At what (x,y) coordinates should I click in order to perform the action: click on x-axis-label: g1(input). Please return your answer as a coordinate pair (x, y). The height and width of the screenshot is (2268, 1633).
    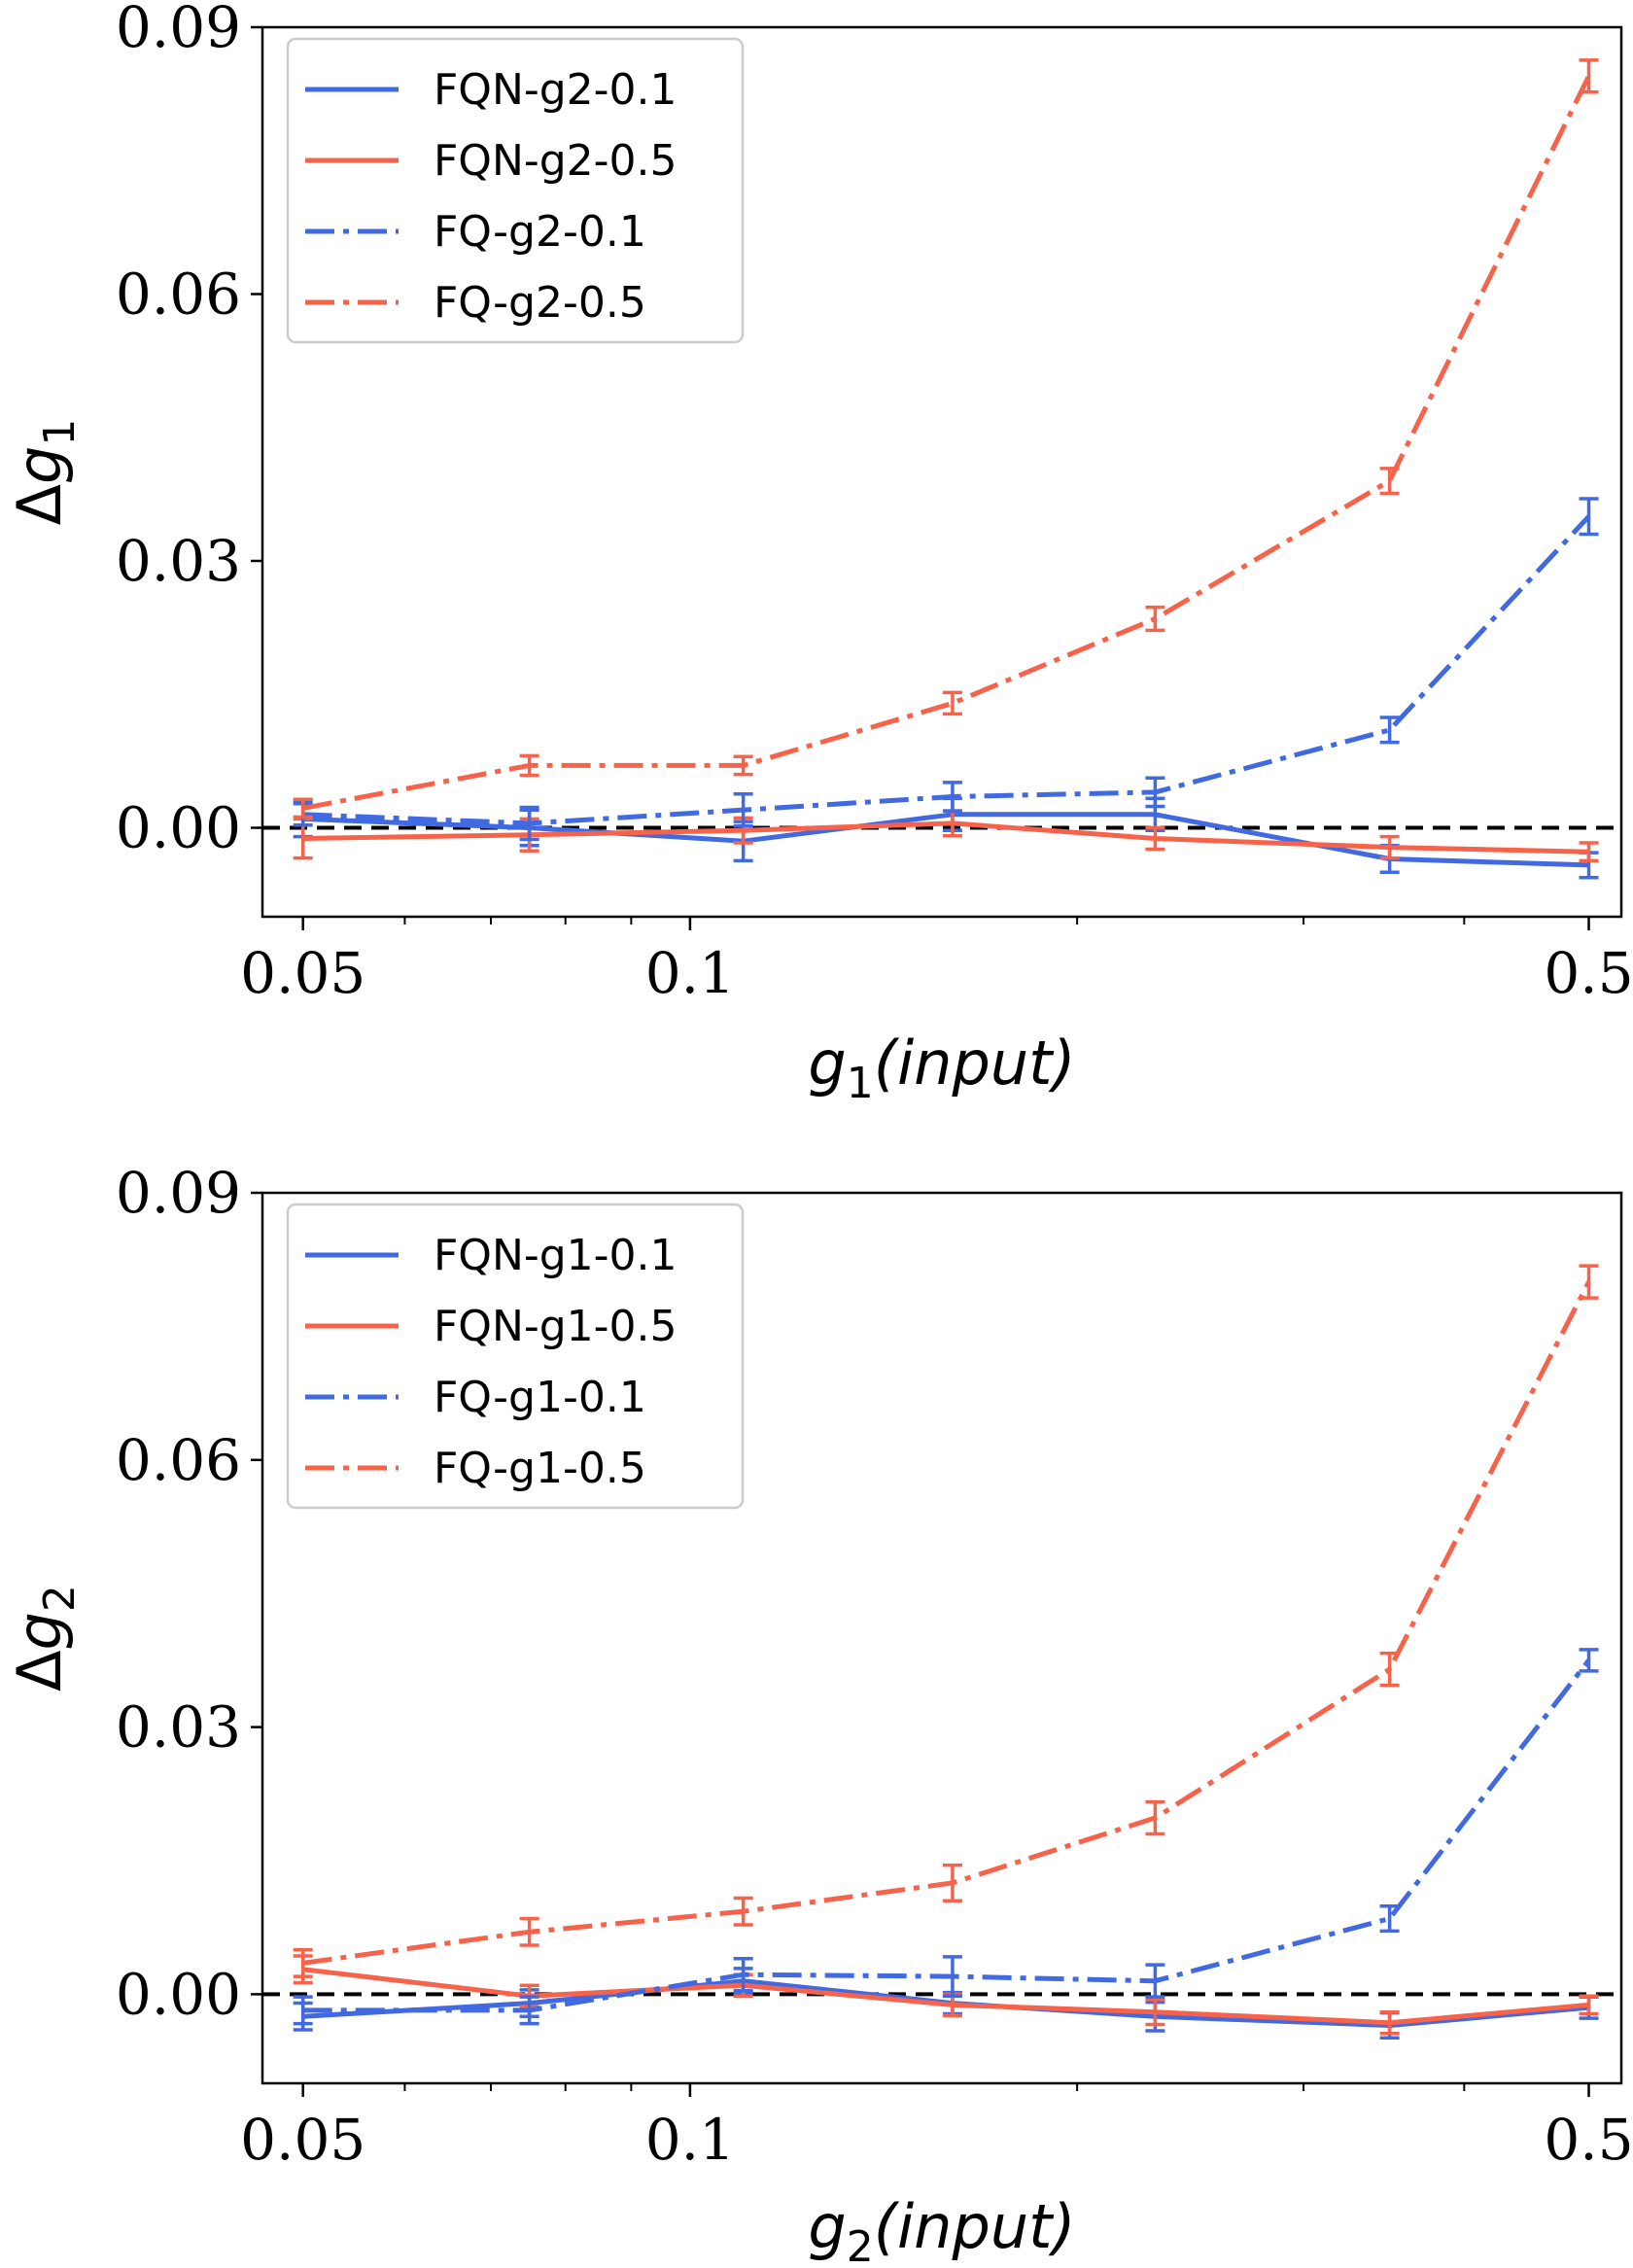
    Looking at the image, I should click on (942, 1068).